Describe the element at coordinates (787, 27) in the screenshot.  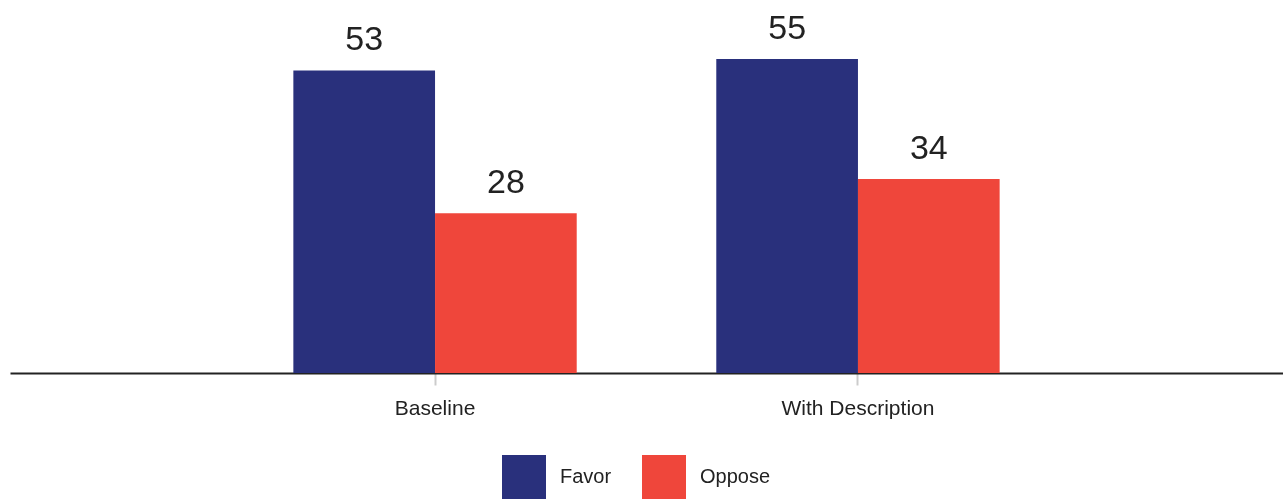
I see `data-label: 55` at that location.